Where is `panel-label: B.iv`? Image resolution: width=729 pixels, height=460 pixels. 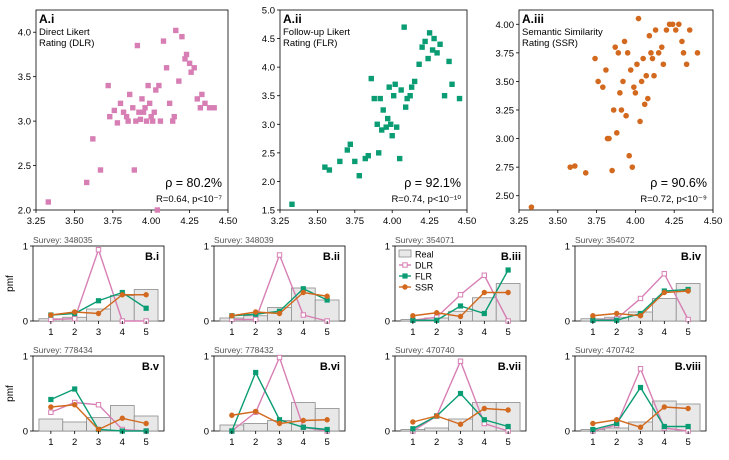 panel-label: B.iv is located at coordinates (691, 257).